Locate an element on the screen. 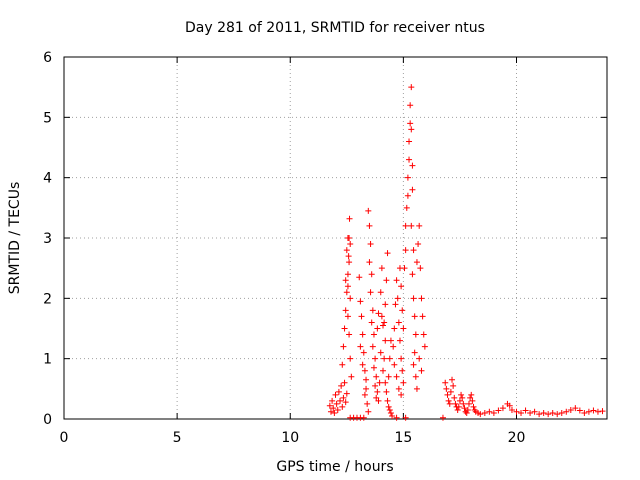 Image resolution: width=640 pixels, height=480 pixels. y-tick-label: 0 is located at coordinates (47, 420).